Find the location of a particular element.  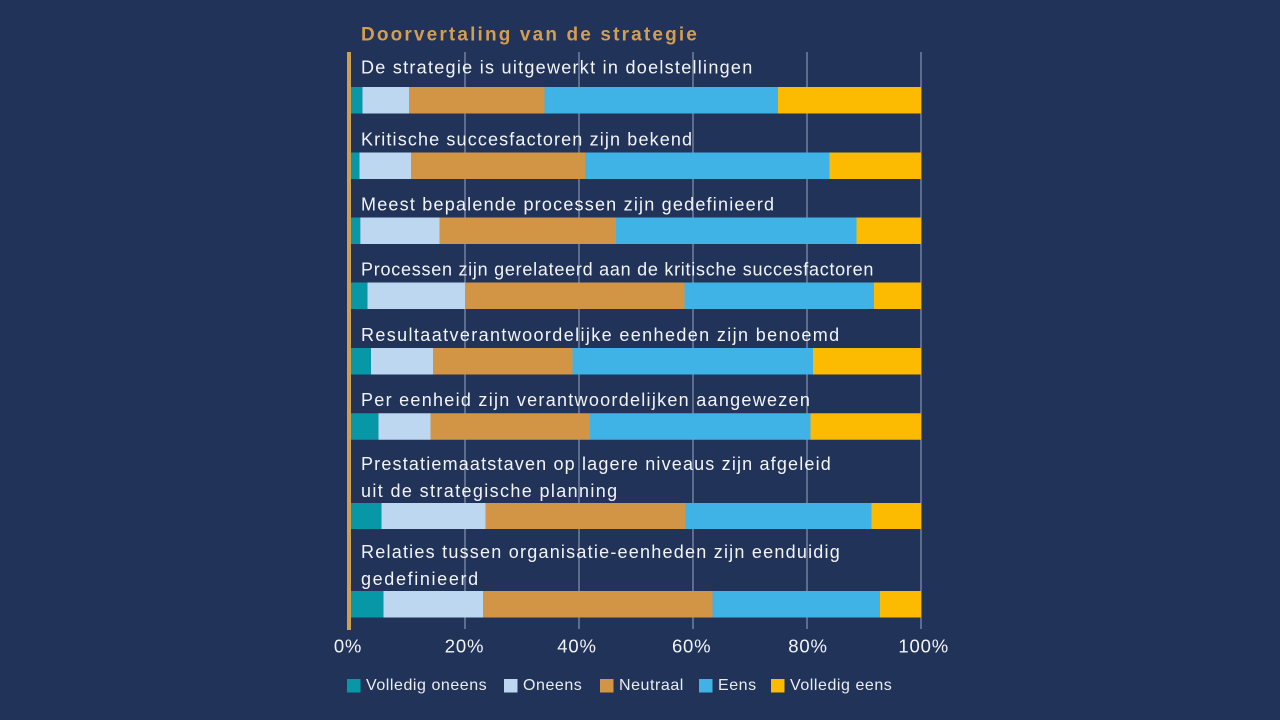

svg-text: 100% is located at coordinates (923, 646).